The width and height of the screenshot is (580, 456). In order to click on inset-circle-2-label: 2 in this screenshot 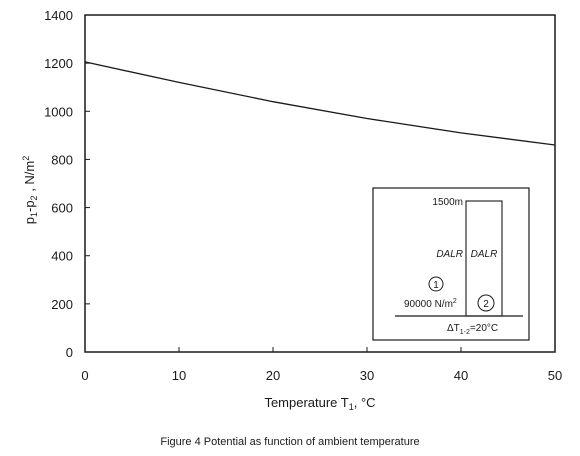, I will do `click(486, 304)`.